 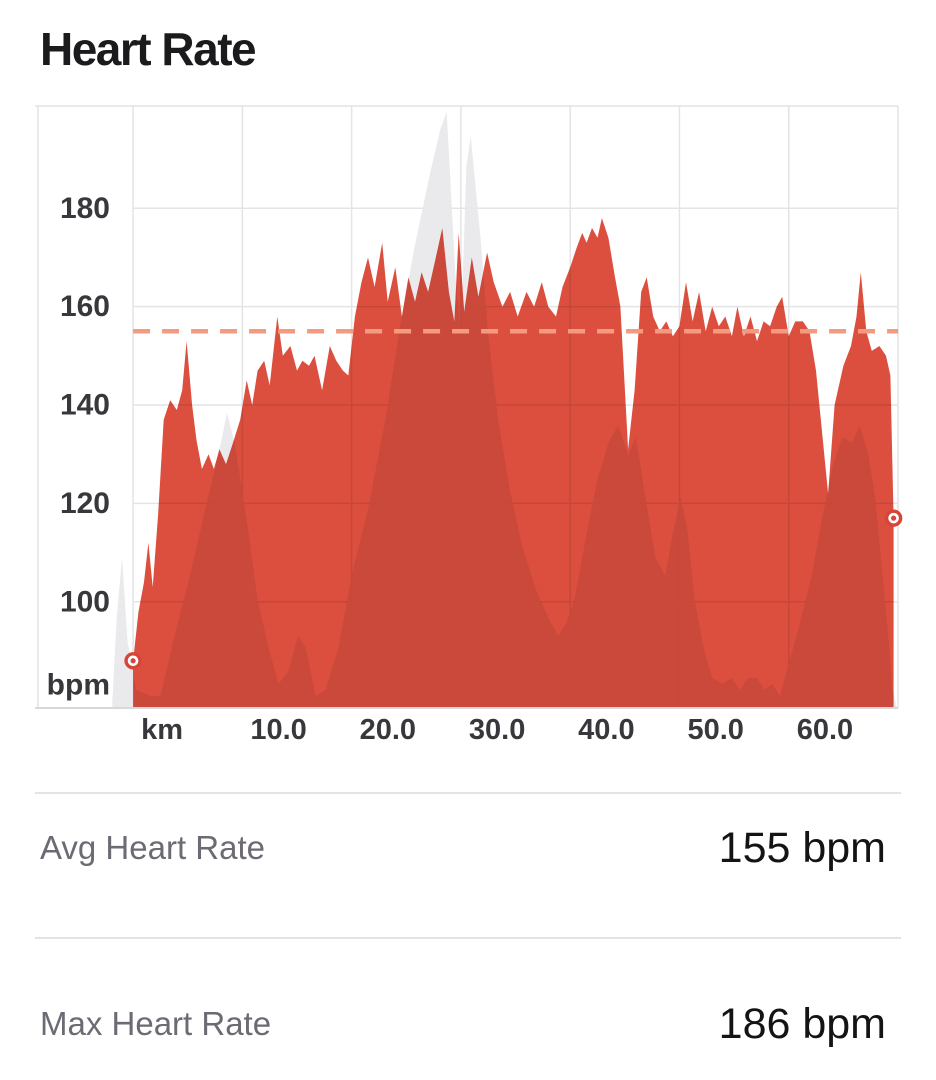 I want to click on max-heart-rate-label: Max Heart Rate, so click(x=156, y=1023).